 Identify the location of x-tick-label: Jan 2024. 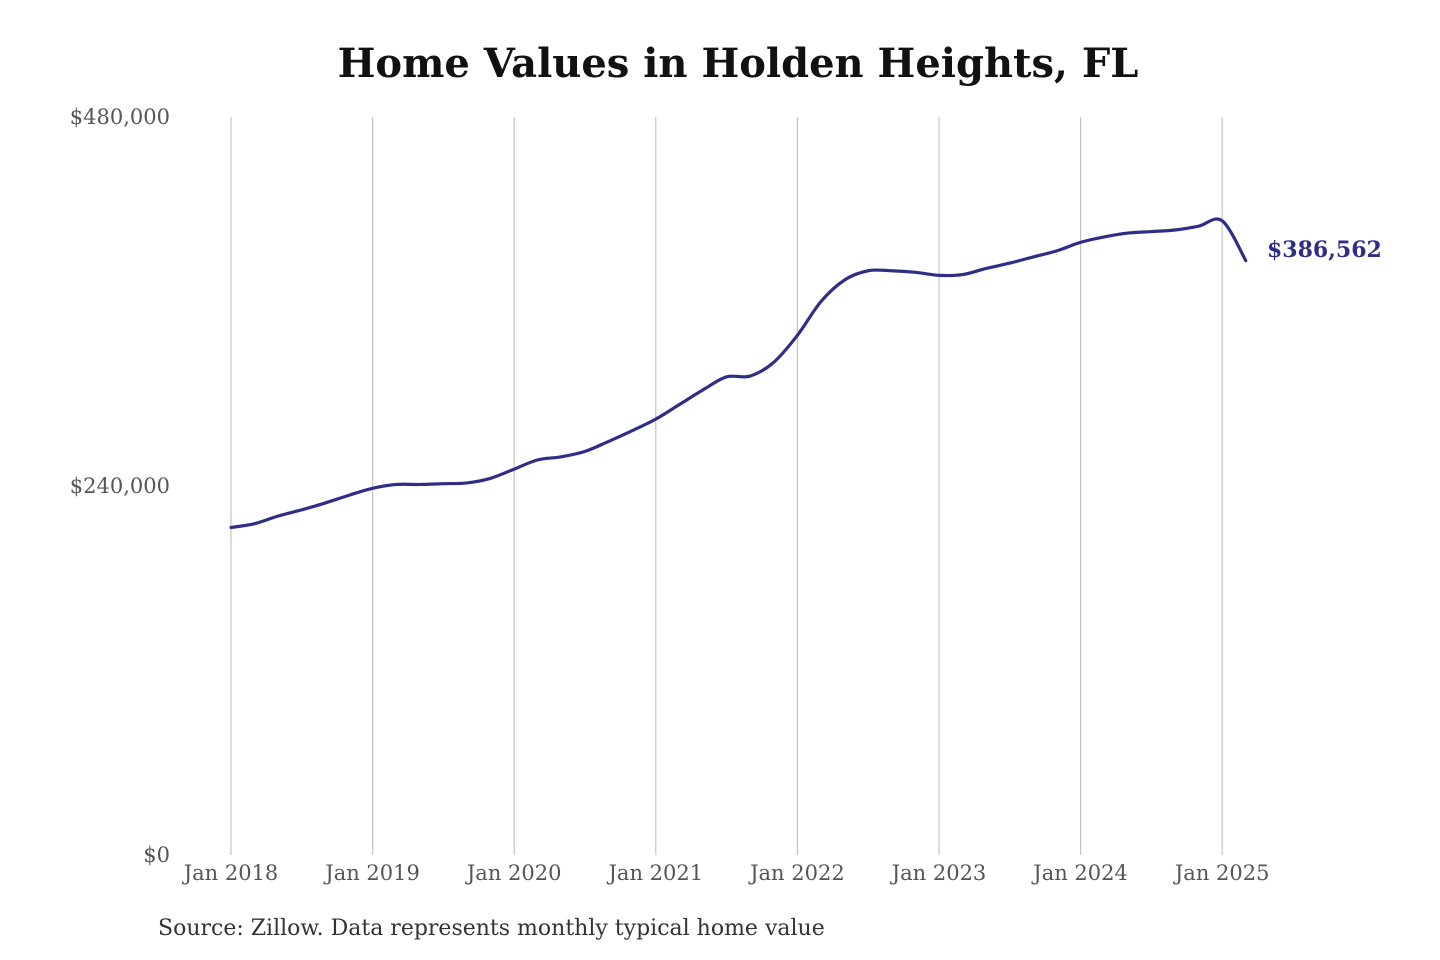
(1079, 873).